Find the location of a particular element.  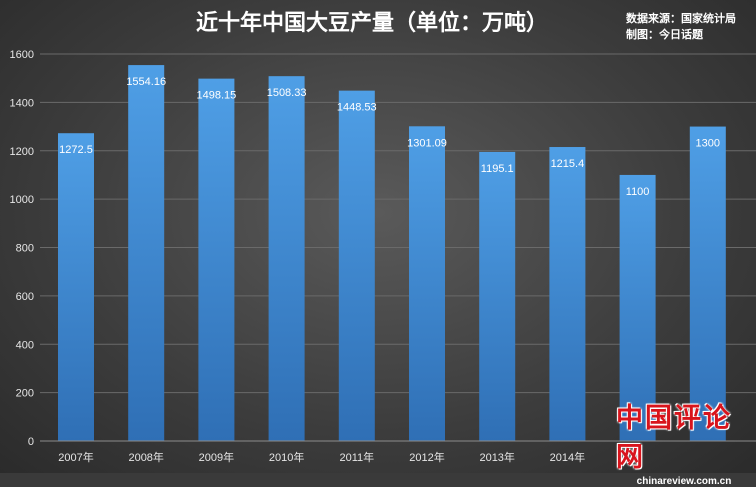

y-axis-ticks: 0 200 400 600 800 1000 1200 1400 1600 is located at coordinates (22, 248).